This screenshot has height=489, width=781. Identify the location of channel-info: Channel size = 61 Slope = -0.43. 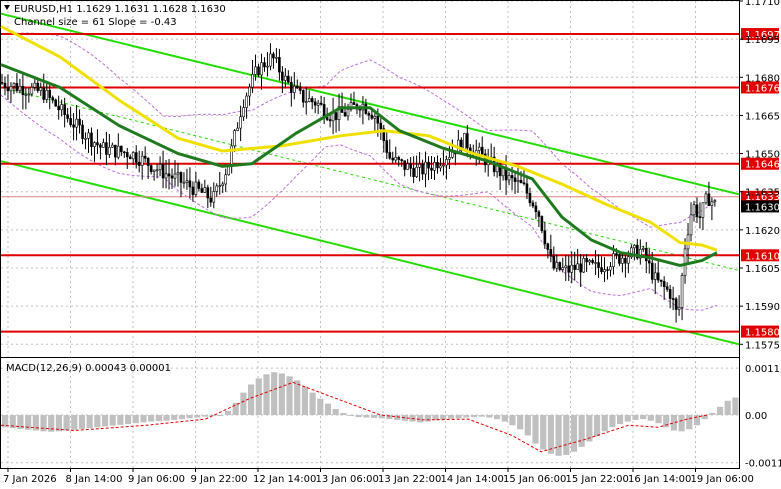
(95, 22).